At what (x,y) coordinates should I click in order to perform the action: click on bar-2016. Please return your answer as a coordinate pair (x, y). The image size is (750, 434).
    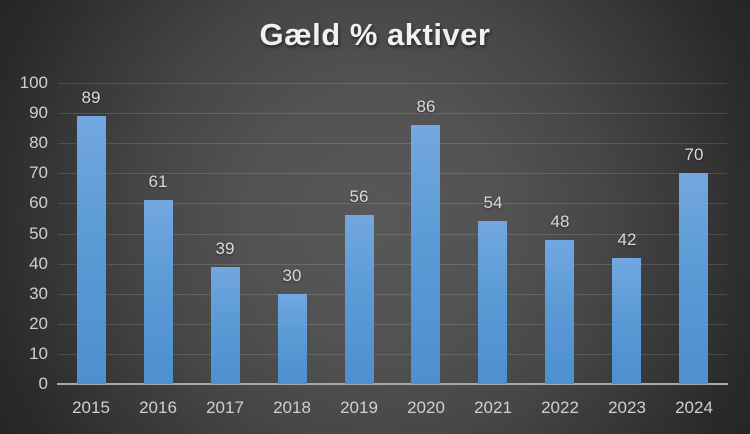
    Looking at the image, I should click on (158, 292).